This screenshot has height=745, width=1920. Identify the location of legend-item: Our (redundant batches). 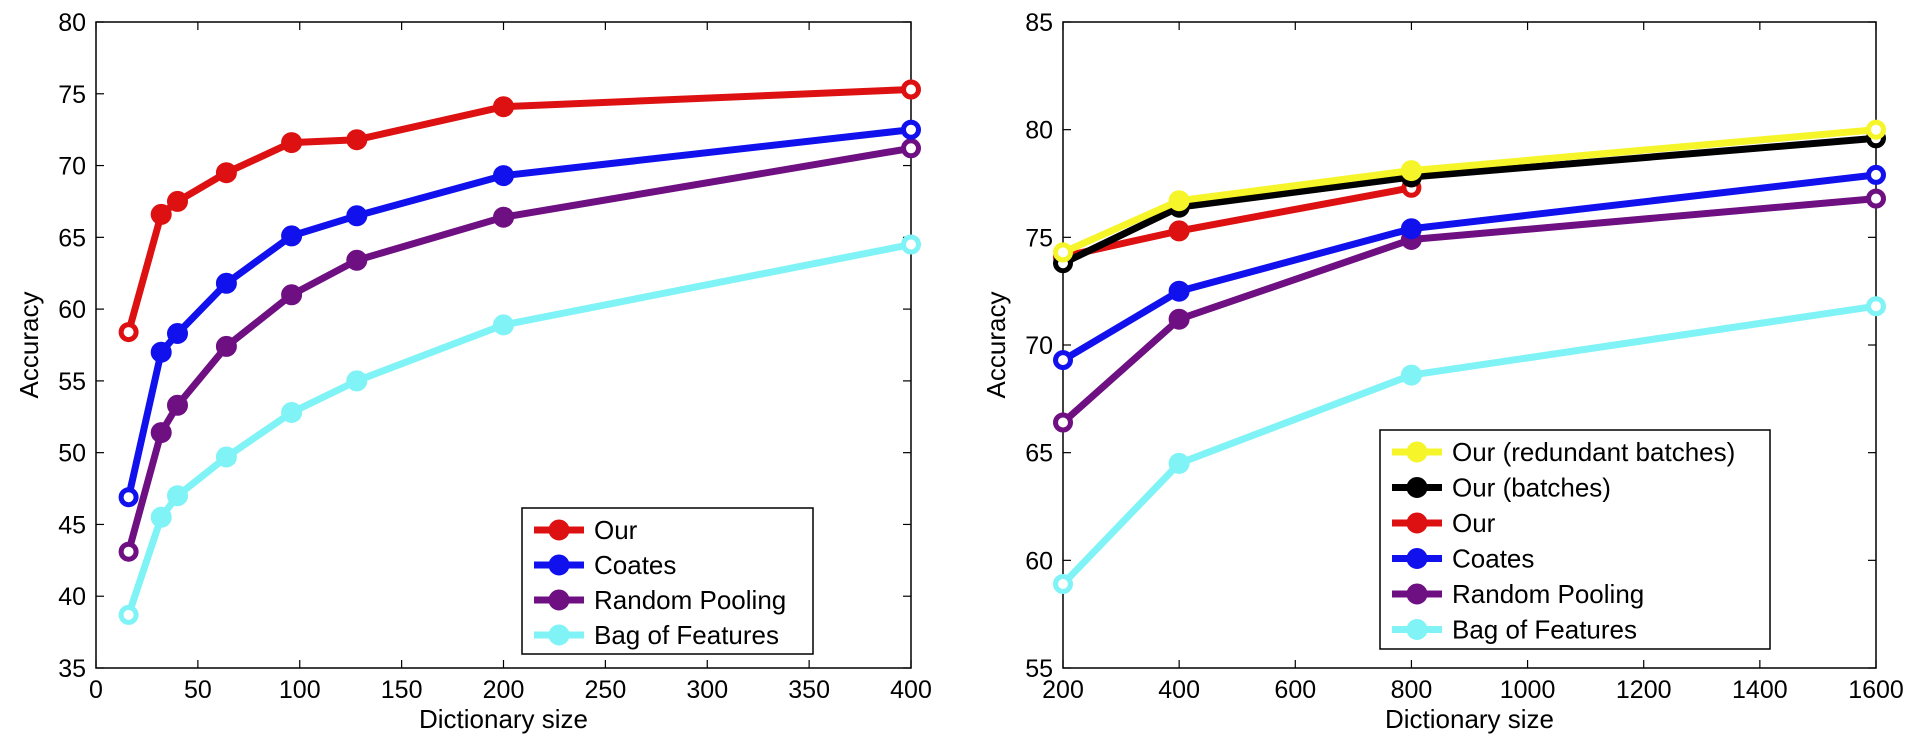
(1563, 452).